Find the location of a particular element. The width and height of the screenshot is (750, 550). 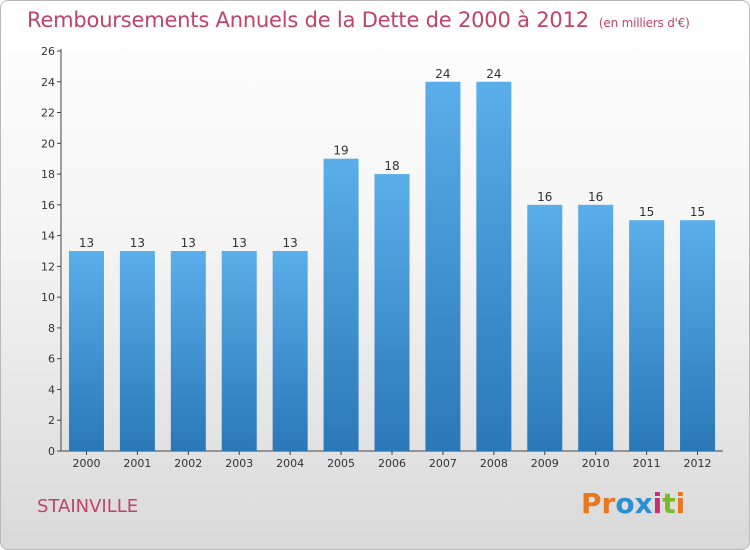

logo-letter: r is located at coordinates (608, 503).